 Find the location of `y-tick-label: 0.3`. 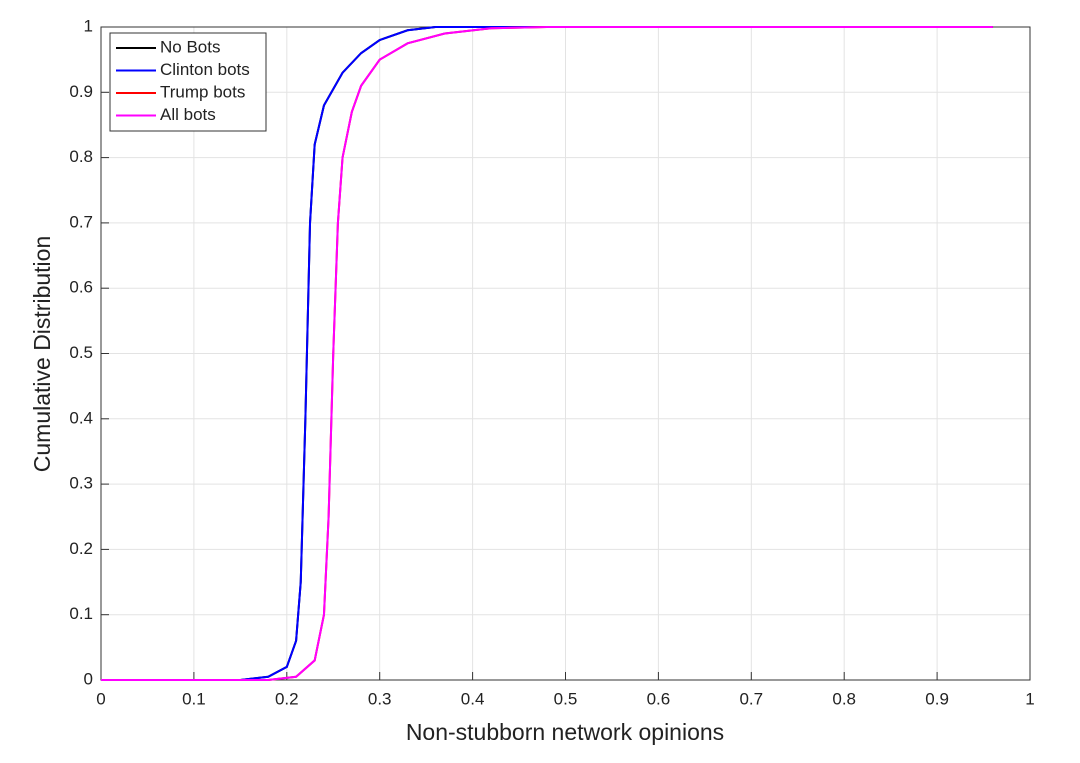

y-tick-label: 0.3 is located at coordinates (81, 483).